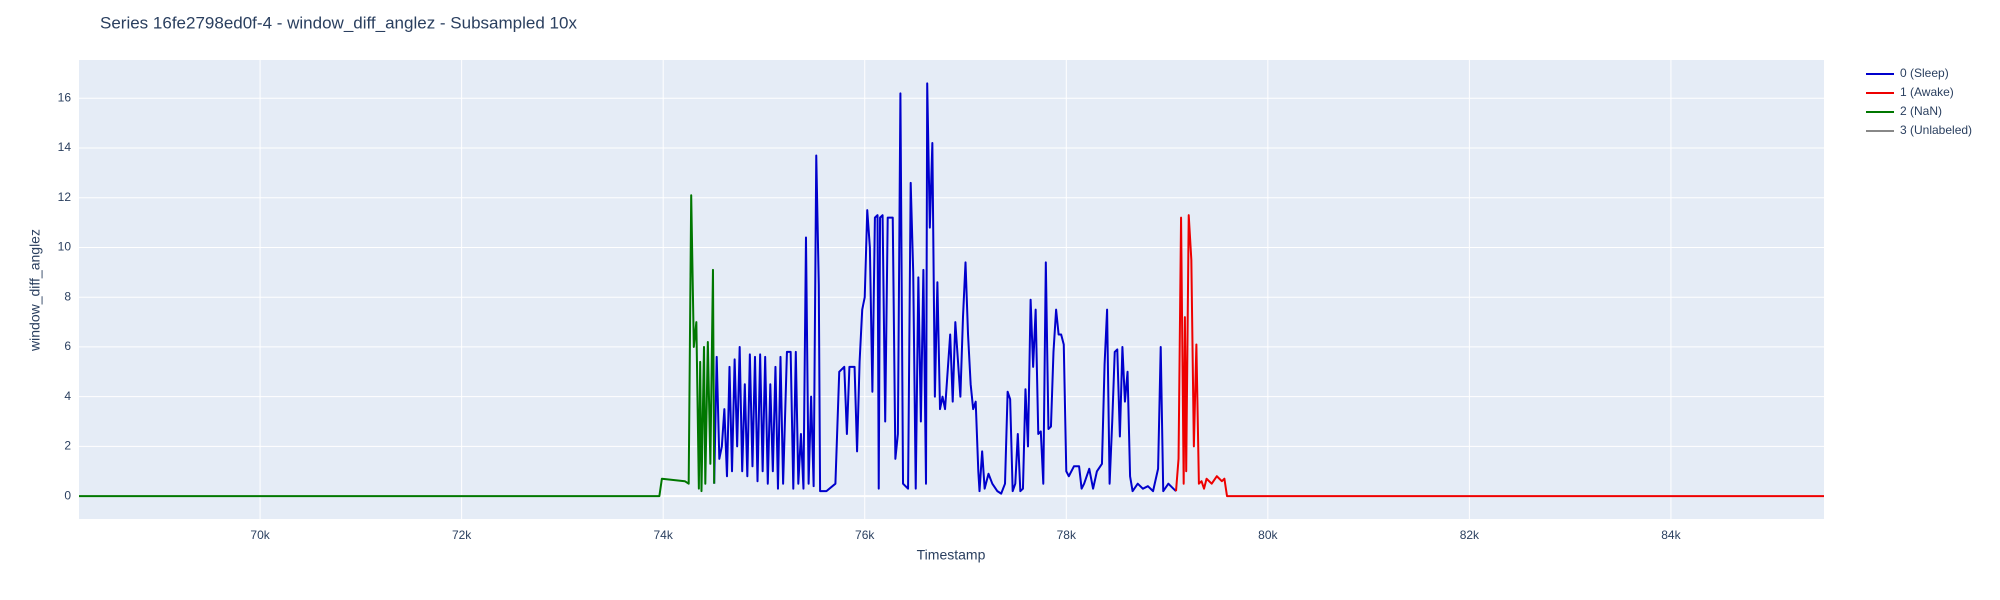 The image size is (2000, 600). What do you see at coordinates (67, 446) in the screenshot?
I see `y-tick-label: 2` at bounding box center [67, 446].